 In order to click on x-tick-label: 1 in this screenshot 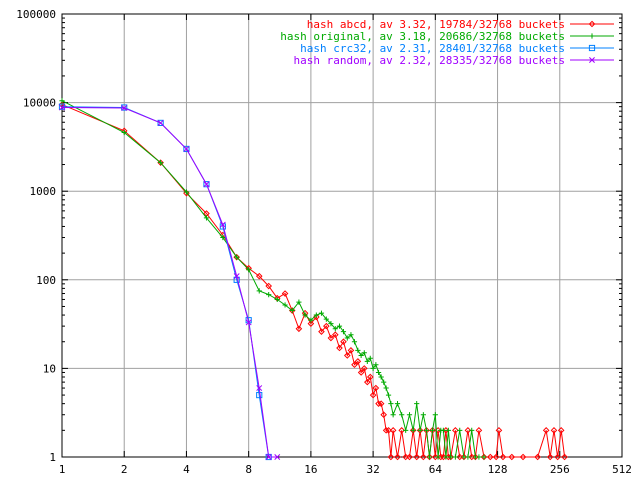, I will do `click(62, 469)`.